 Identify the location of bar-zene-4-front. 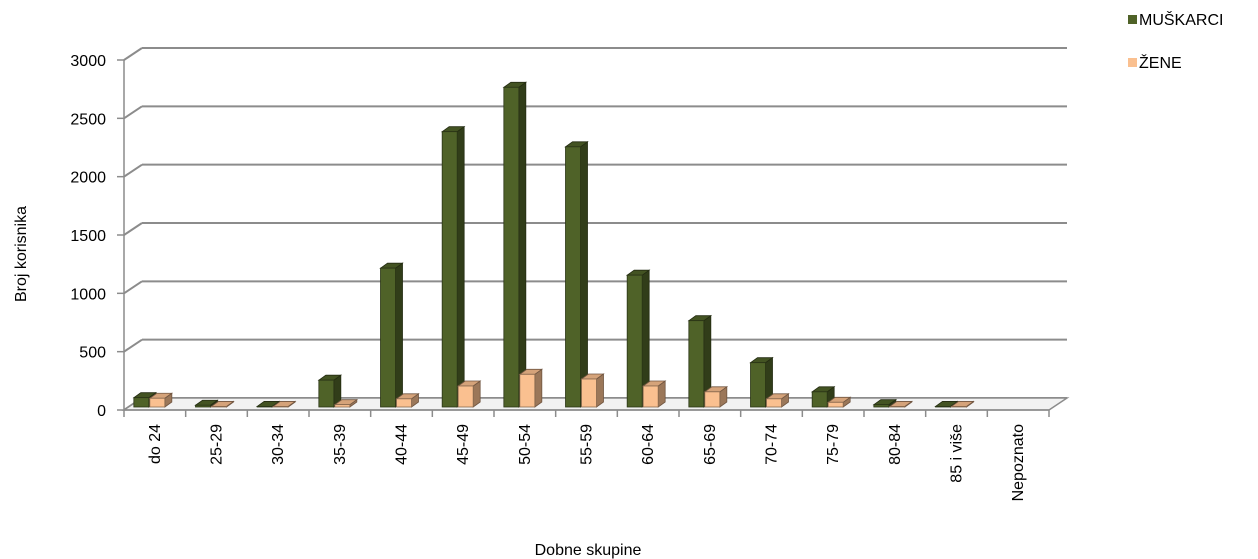
(404, 403).